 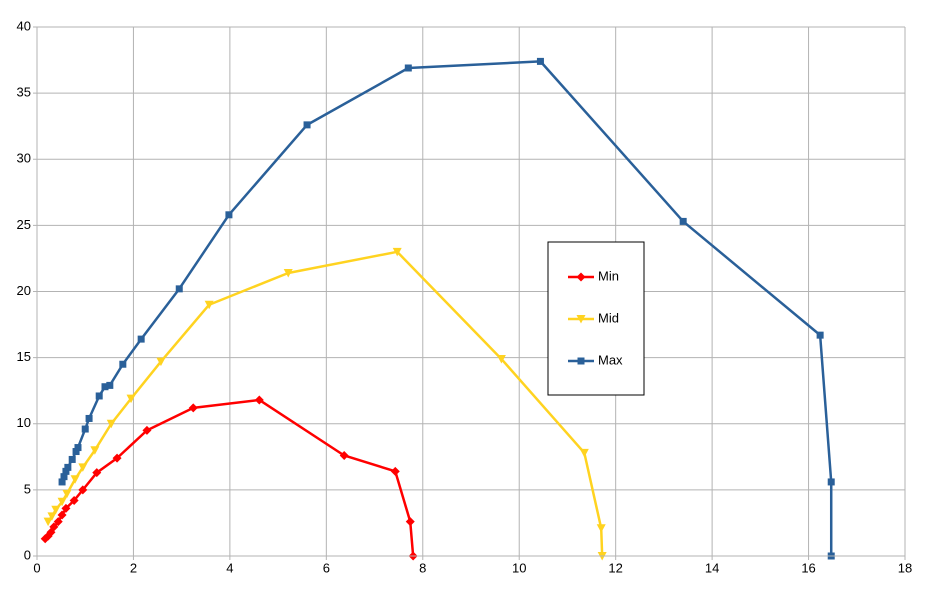 I want to click on legend-box, so click(x=596, y=318).